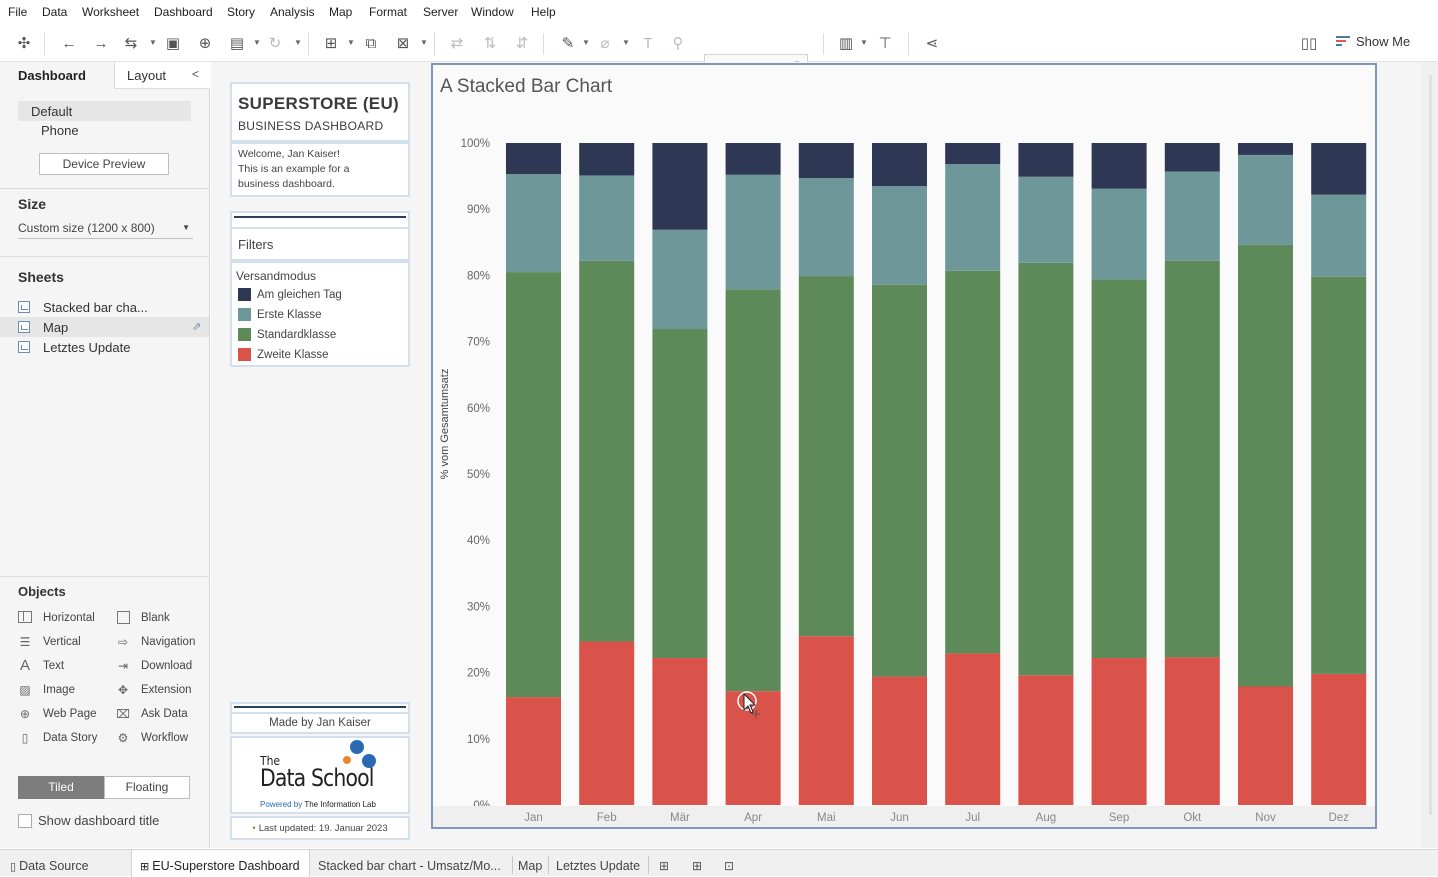  What do you see at coordinates (490, 43) in the screenshot?
I see `sort-ascending-icon: ⇅` at bounding box center [490, 43].